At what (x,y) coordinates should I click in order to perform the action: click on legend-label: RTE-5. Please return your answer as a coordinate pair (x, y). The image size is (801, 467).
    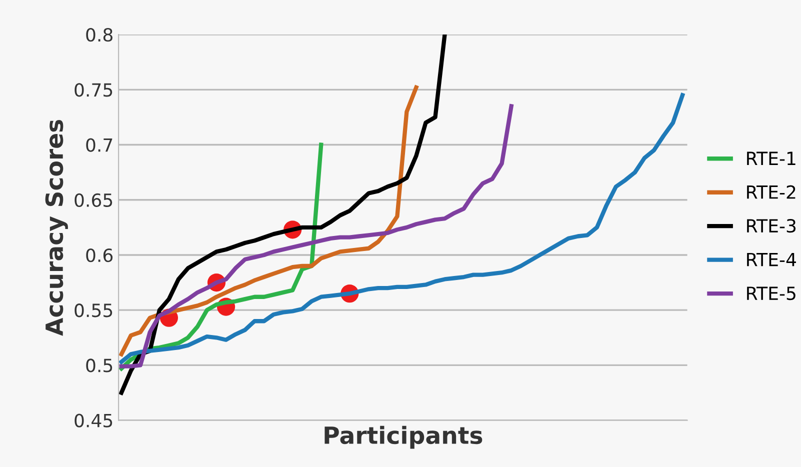
    Looking at the image, I should click on (771, 293).